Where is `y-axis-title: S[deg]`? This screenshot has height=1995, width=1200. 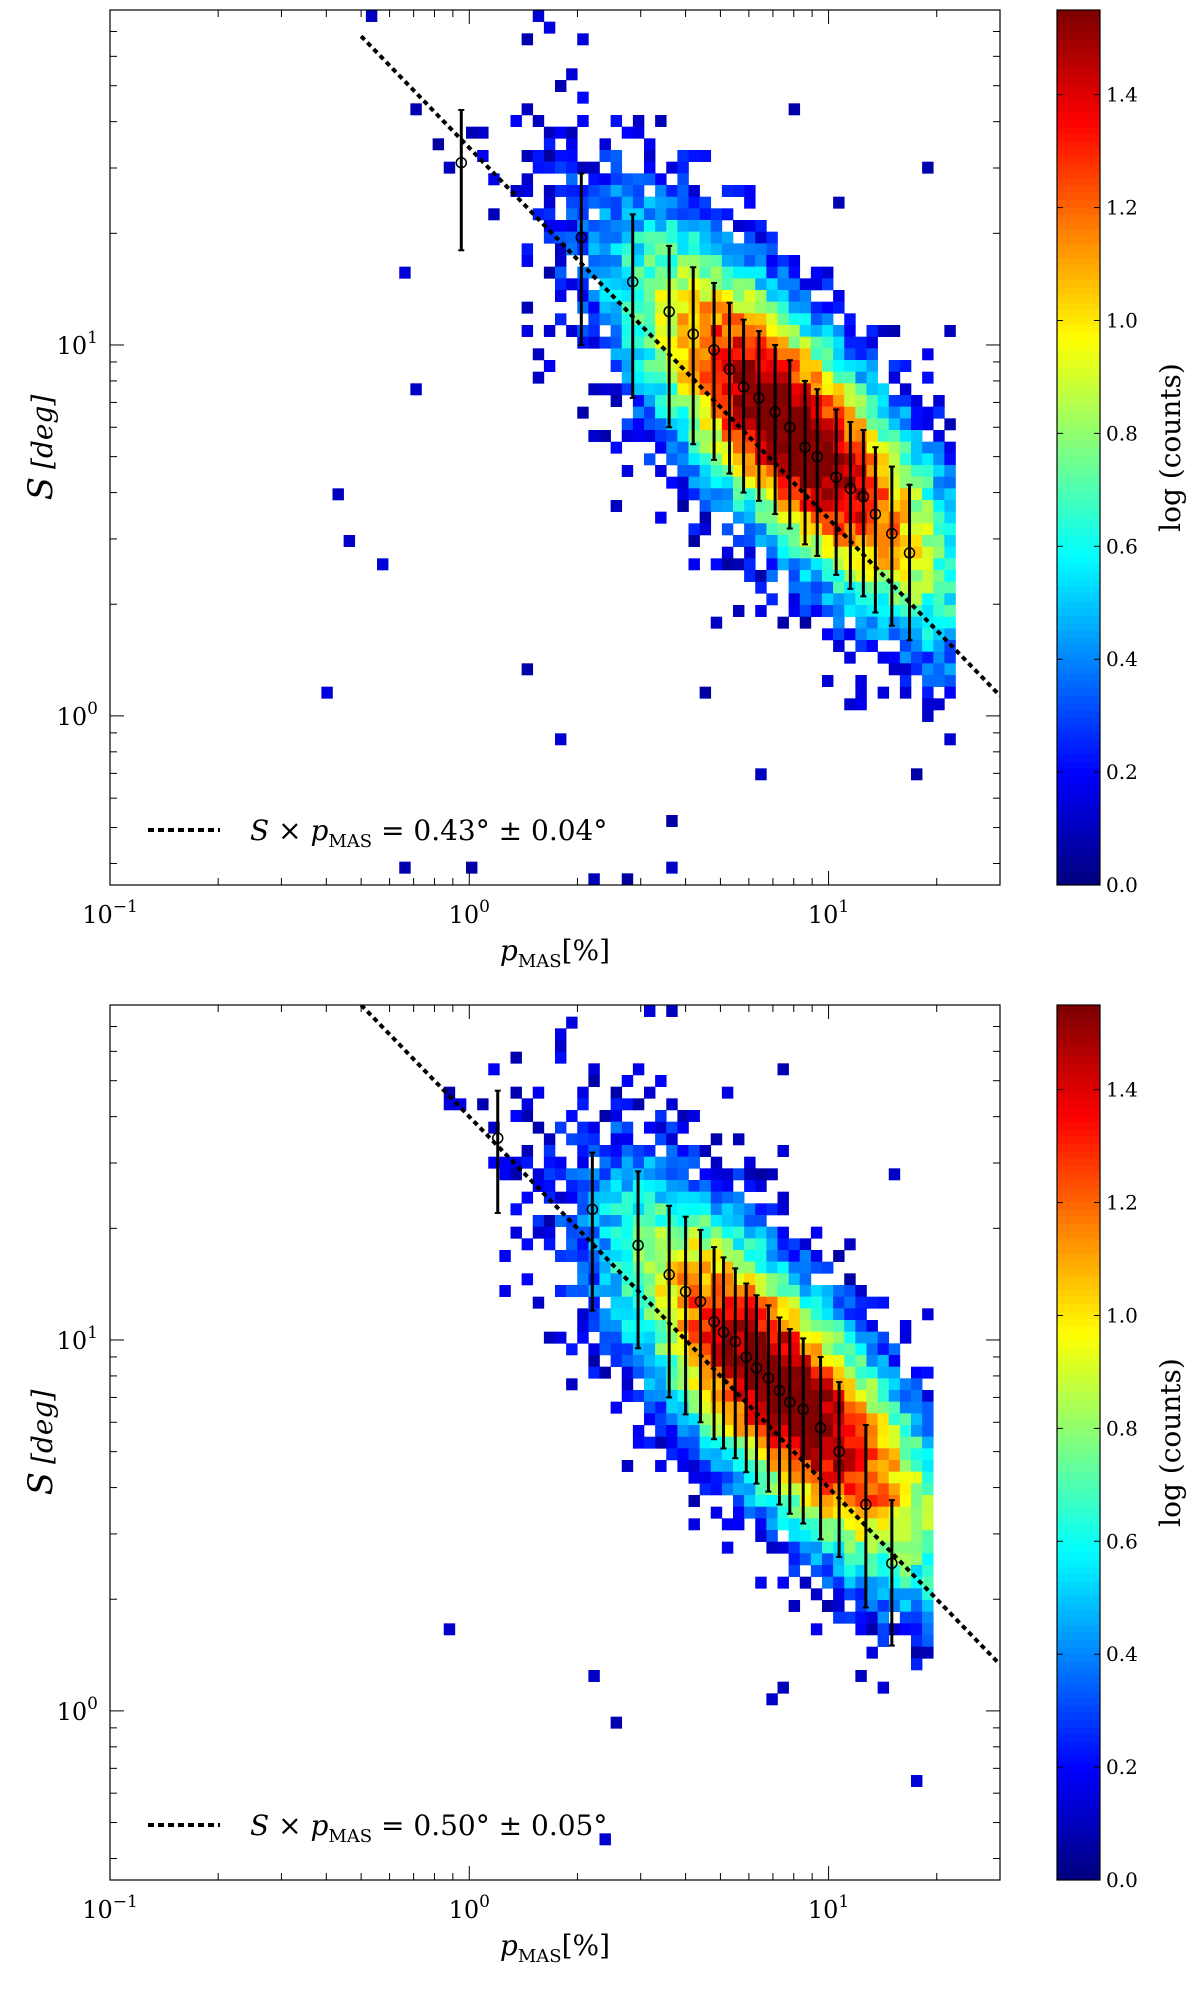 y-axis-title: S[deg] is located at coordinates (41, 1443).